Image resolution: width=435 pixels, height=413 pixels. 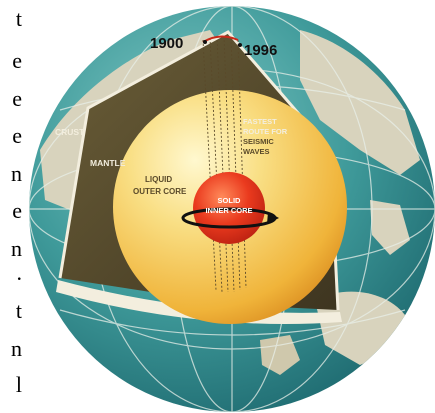 I want to click on outer-core-label-line1: LIQUID, so click(x=158, y=179).